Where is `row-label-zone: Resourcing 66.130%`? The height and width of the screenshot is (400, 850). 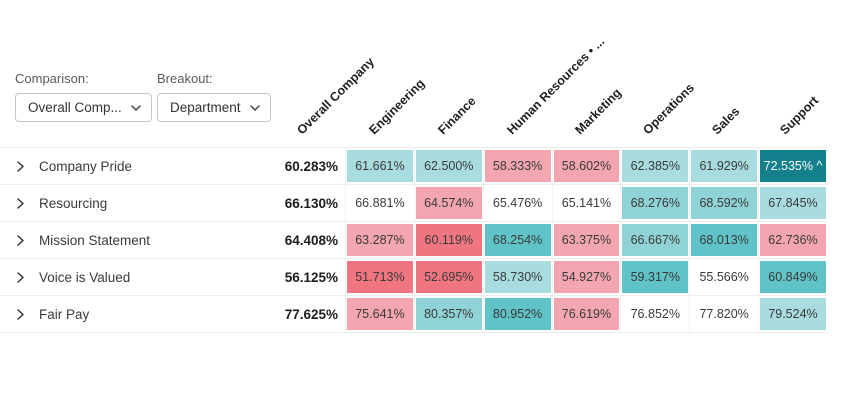 row-label-zone: Resourcing 66.130% is located at coordinates (172, 203).